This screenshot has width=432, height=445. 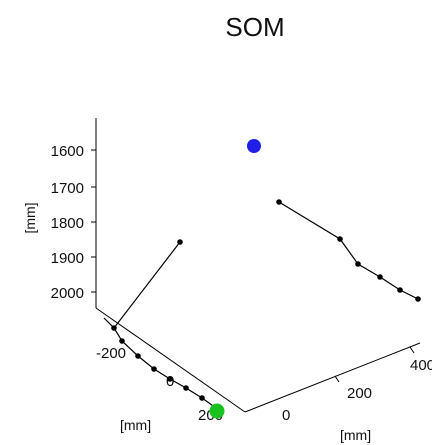 I want to click on y-tick-label: 200, so click(x=359, y=393).